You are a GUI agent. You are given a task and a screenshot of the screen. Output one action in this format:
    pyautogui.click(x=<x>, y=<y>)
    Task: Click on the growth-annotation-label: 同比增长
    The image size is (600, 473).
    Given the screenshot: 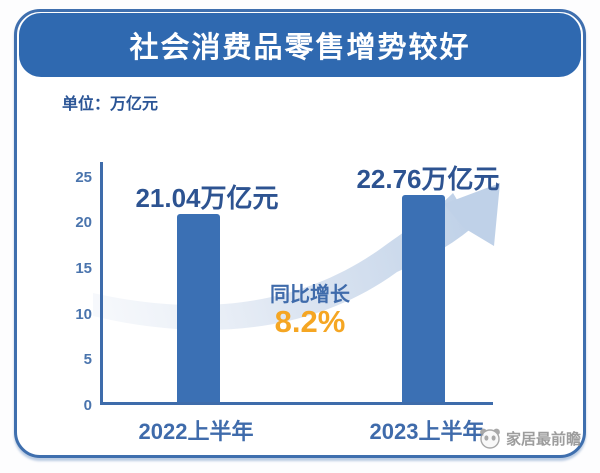 What is the action you would take?
    pyautogui.click(x=310, y=295)
    